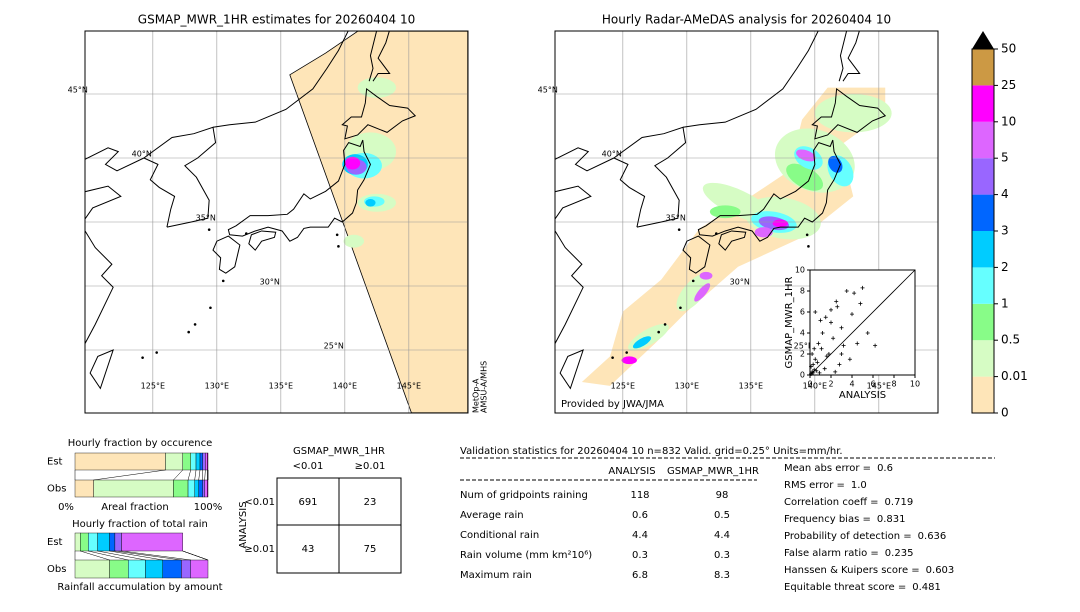 The image size is (1080, 612). I want to click on score-value: 0.481, so click(926, 587).